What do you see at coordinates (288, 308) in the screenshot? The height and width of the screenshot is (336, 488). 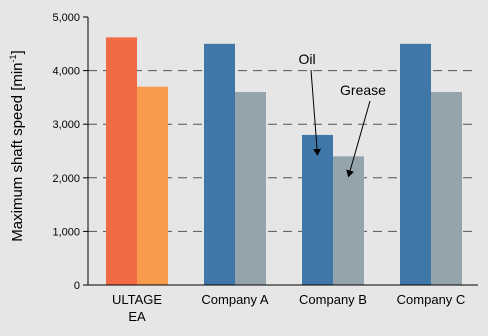 I see `x-tick-labels: ULTAGE EA Company A Company B Company C` at bounding box center [288, 308].